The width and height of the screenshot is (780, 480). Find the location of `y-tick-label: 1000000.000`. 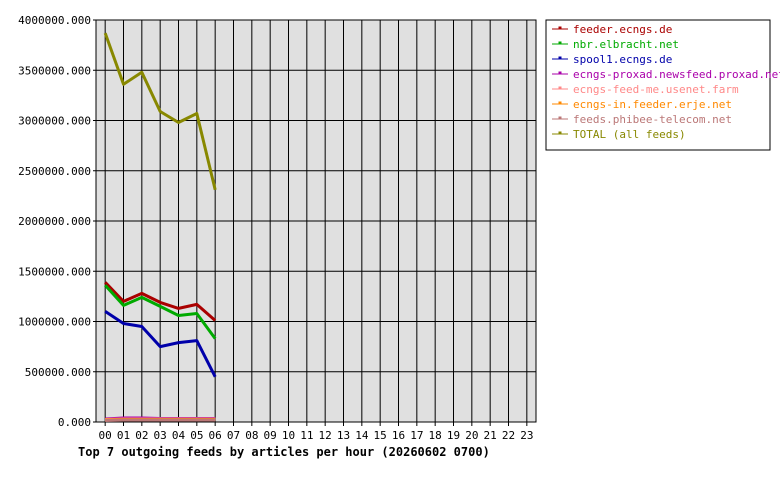

y-tick-label: 1000000.000 is located at coordinates (54, 322).